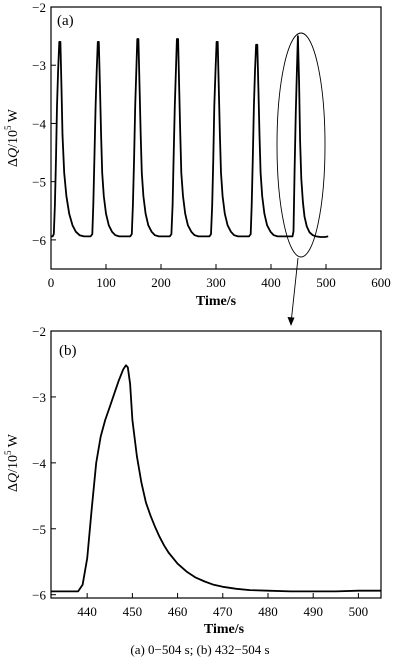  Describe the element at coordinates (293, 291) in the screenshot. I see `zoom-connector-arrow` at that location.